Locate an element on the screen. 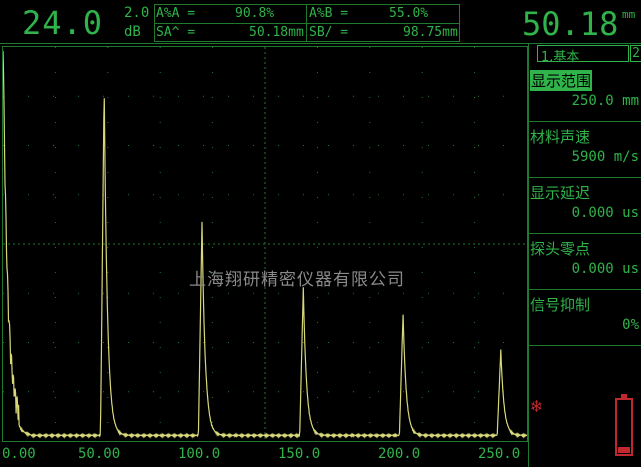 The height and width of the screenshot is (467, 641). x-tick-label: 150.0 is located at coordinates (299, 454).